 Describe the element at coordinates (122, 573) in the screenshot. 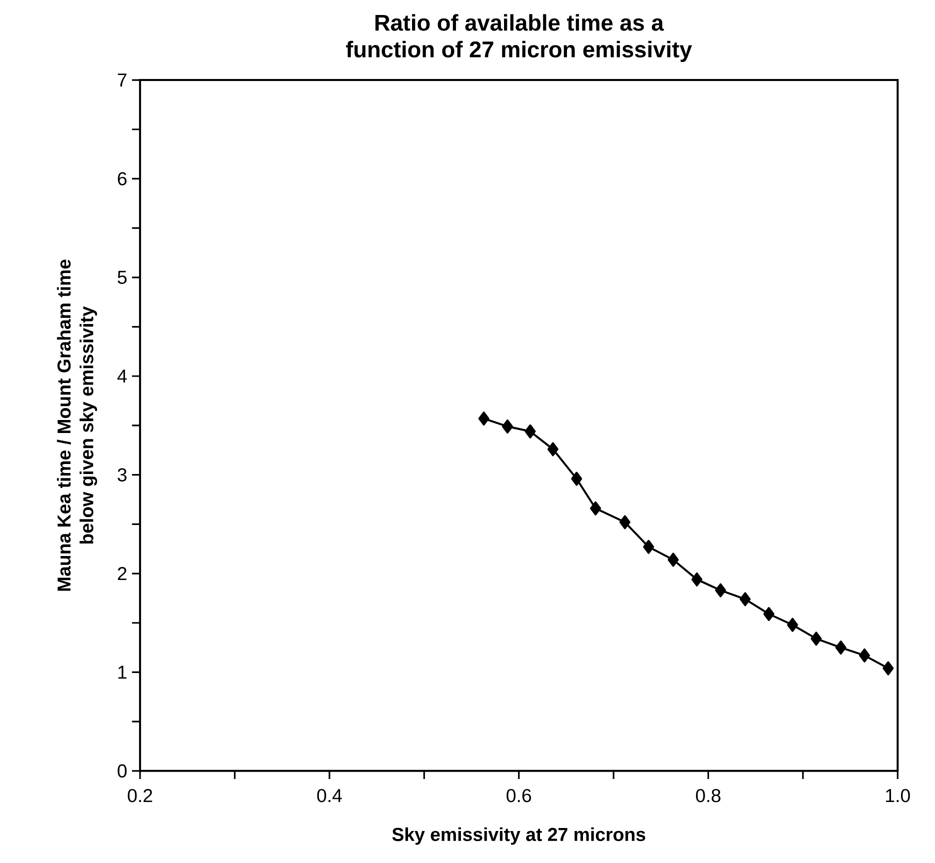

I see `y-tick-label: 2` at that location.